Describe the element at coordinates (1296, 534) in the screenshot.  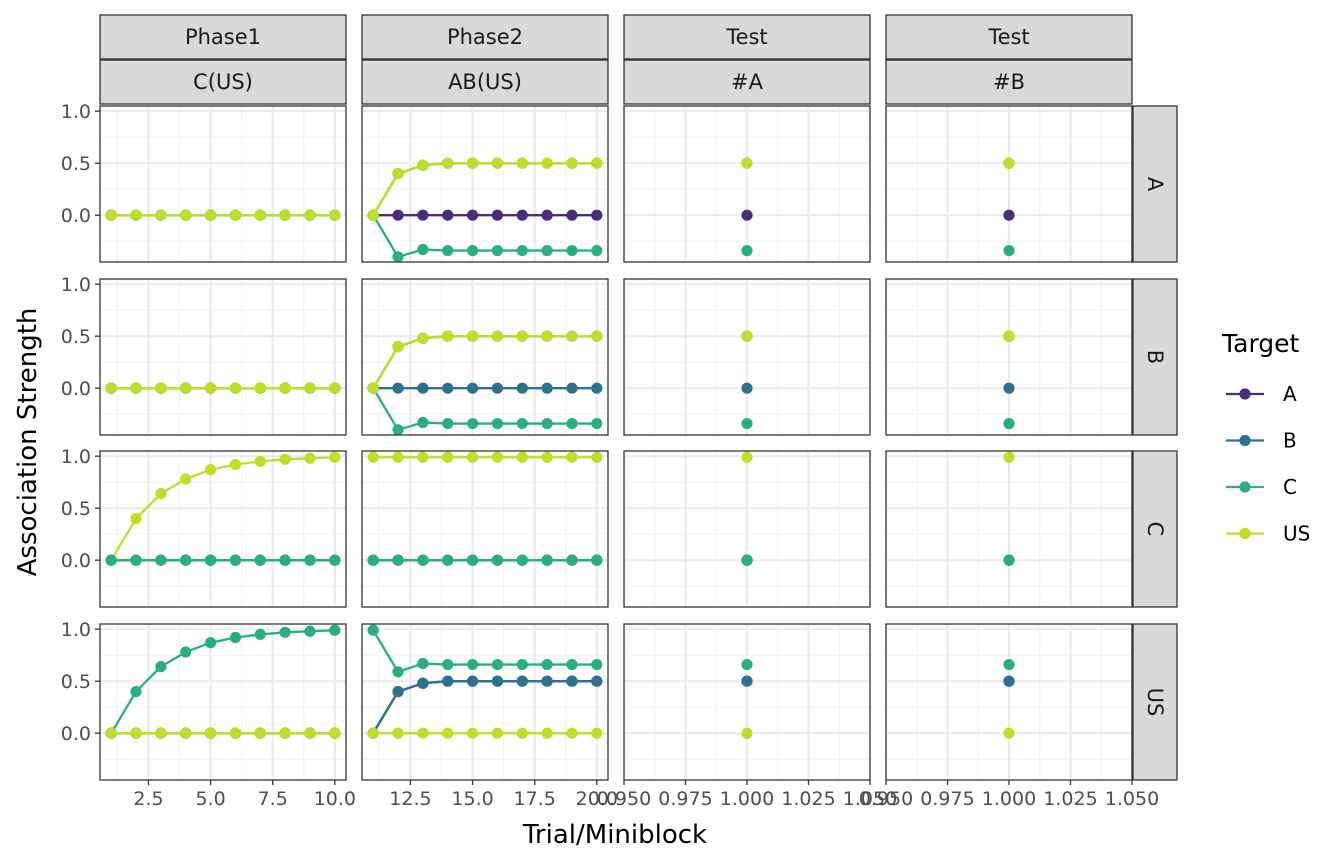
I see `legend-label: US` at that location.